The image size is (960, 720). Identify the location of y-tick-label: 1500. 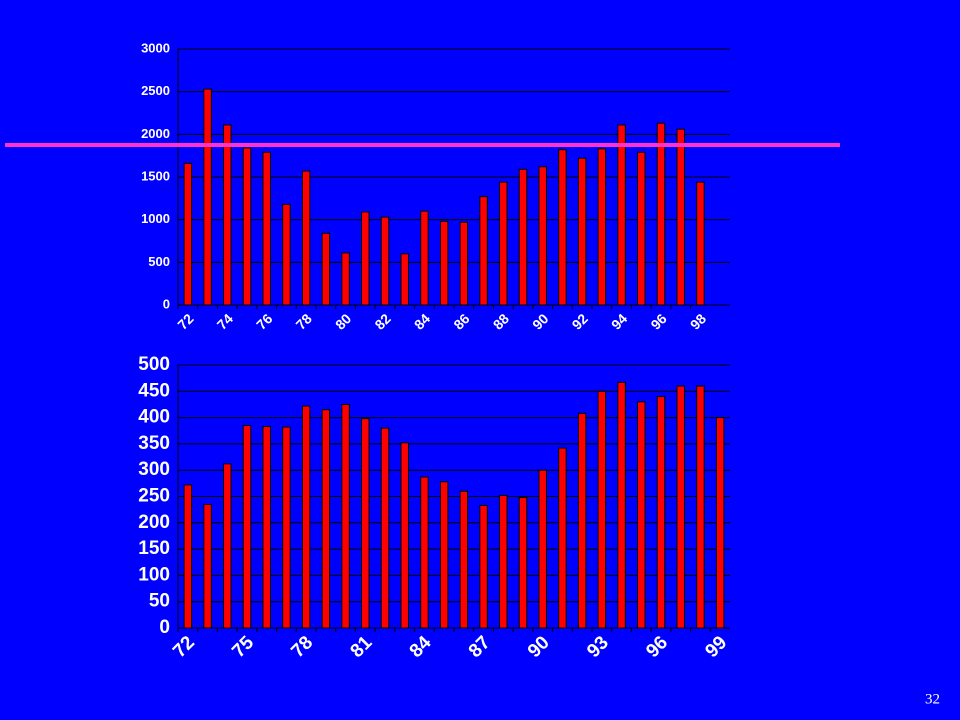
(155, 175).